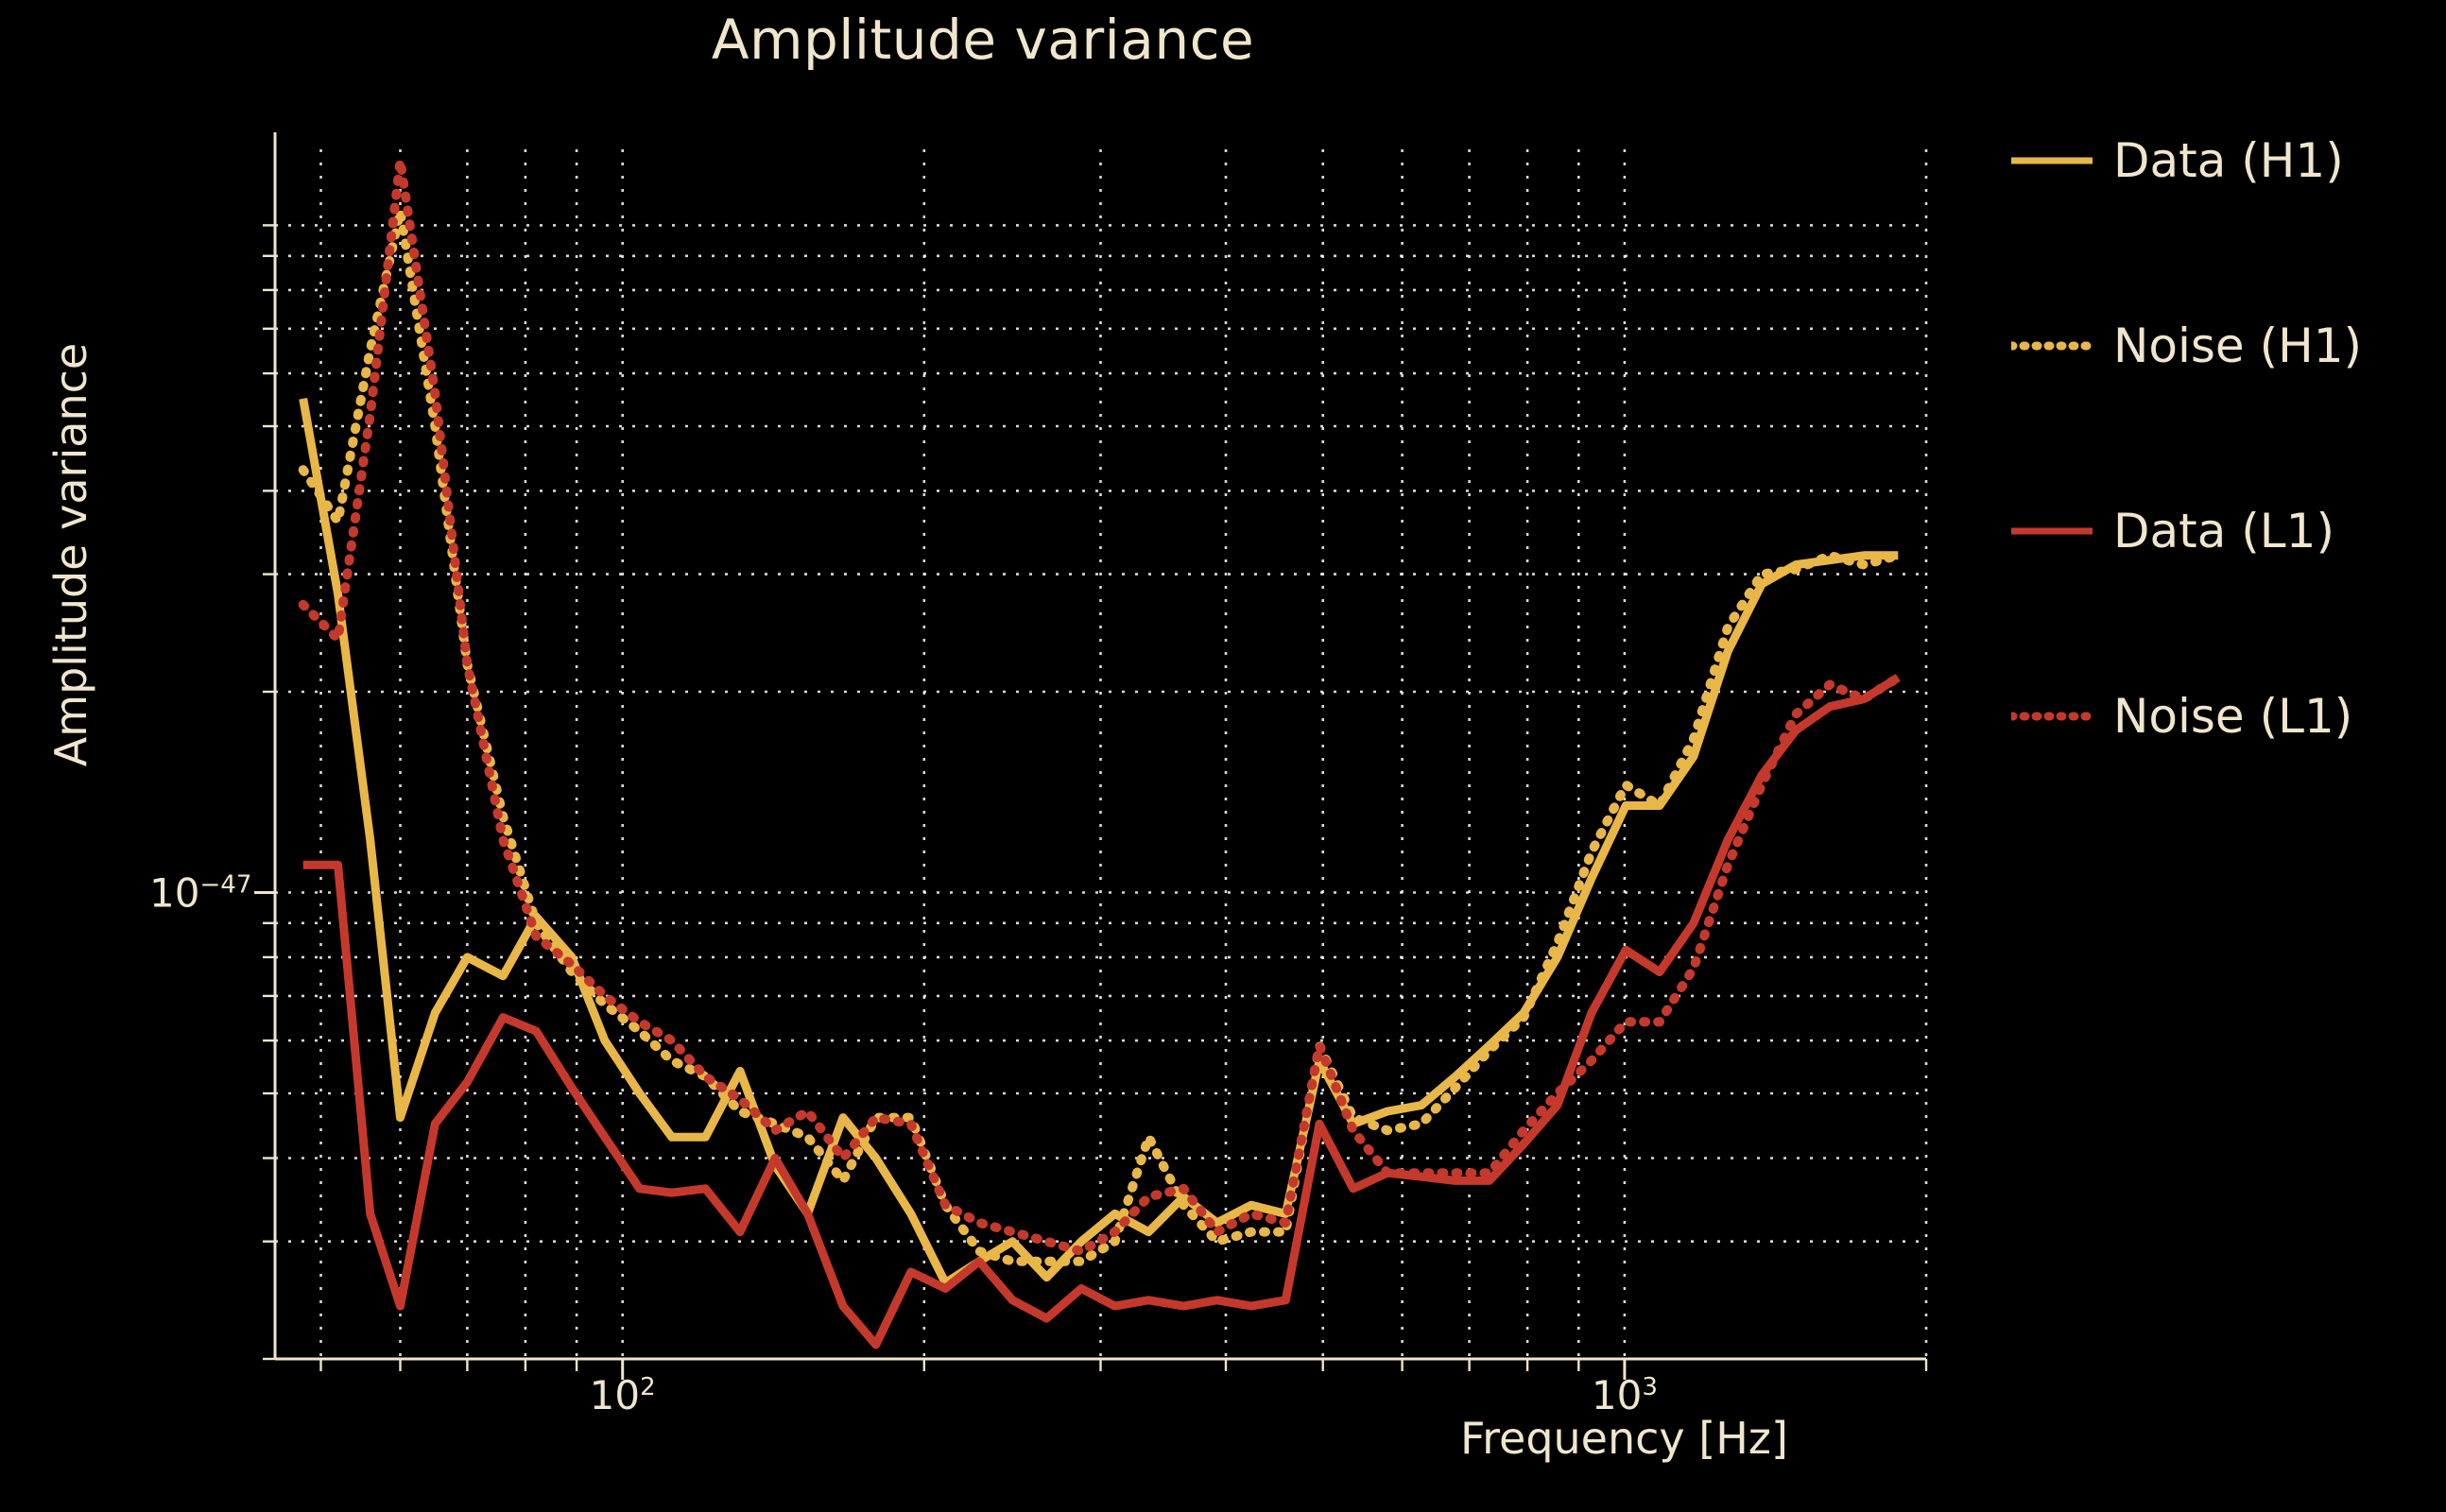  I want to click on legend-item-noise-l1: Noise (L1), so click(2180, 716).